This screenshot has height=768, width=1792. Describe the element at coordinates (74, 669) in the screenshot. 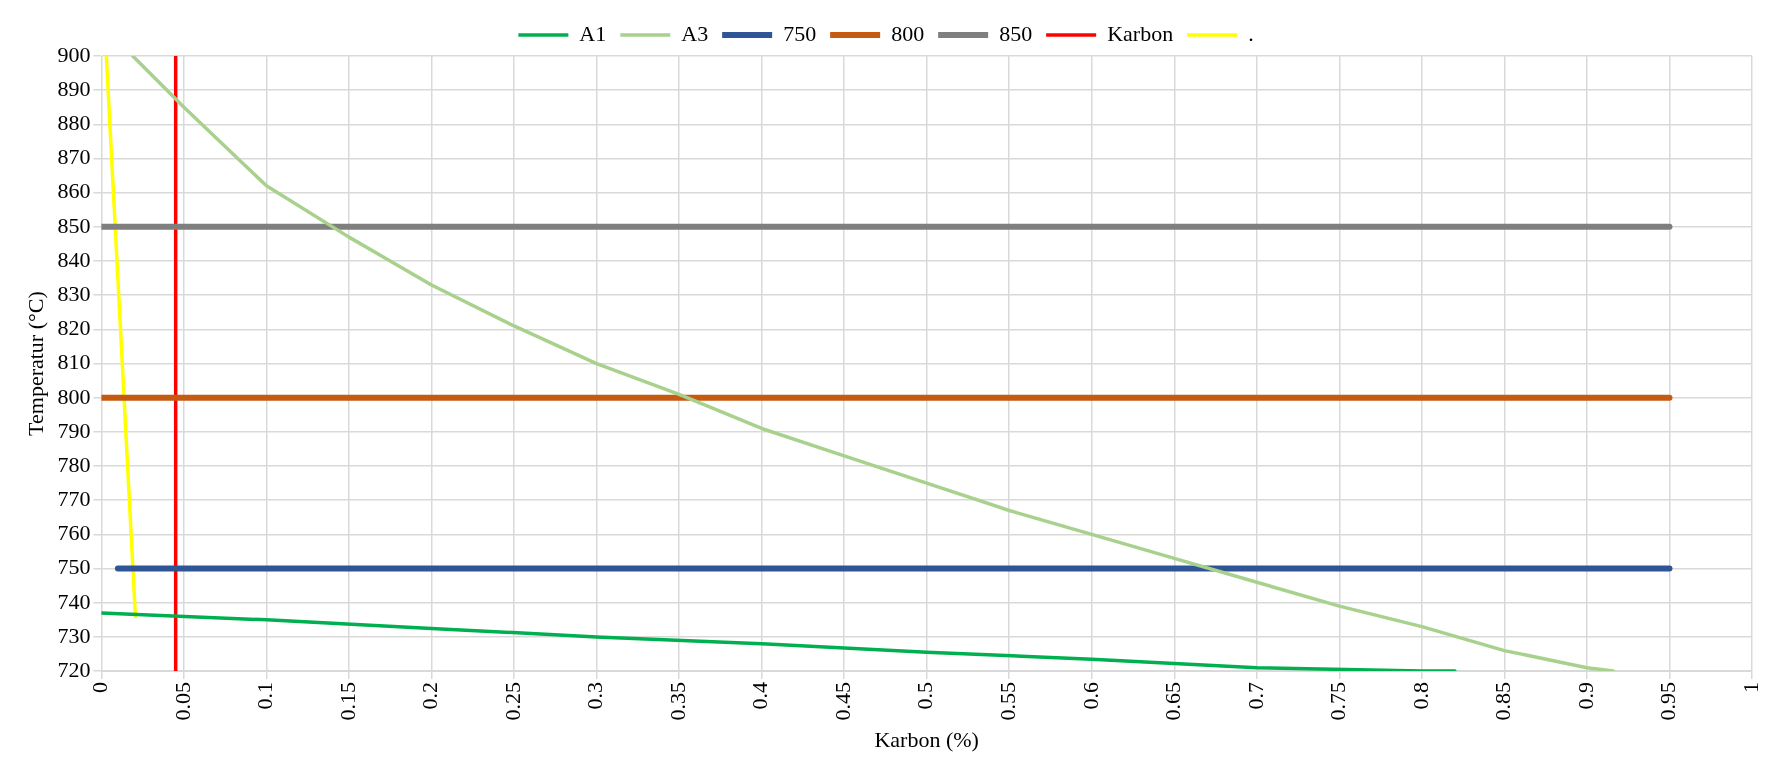

I see `y-tick-label: 720` at that location.